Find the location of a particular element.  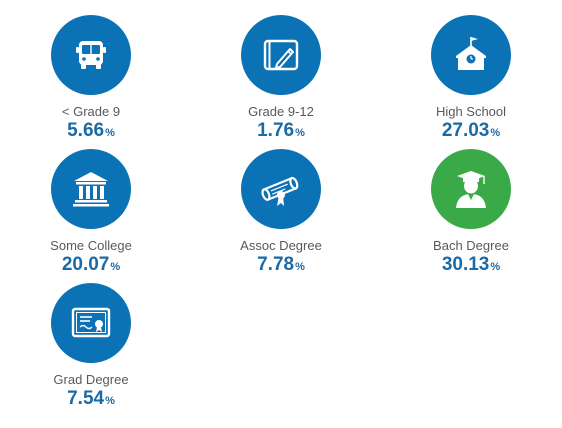

education-value: 5.66% is located at coordinates (91, 130).